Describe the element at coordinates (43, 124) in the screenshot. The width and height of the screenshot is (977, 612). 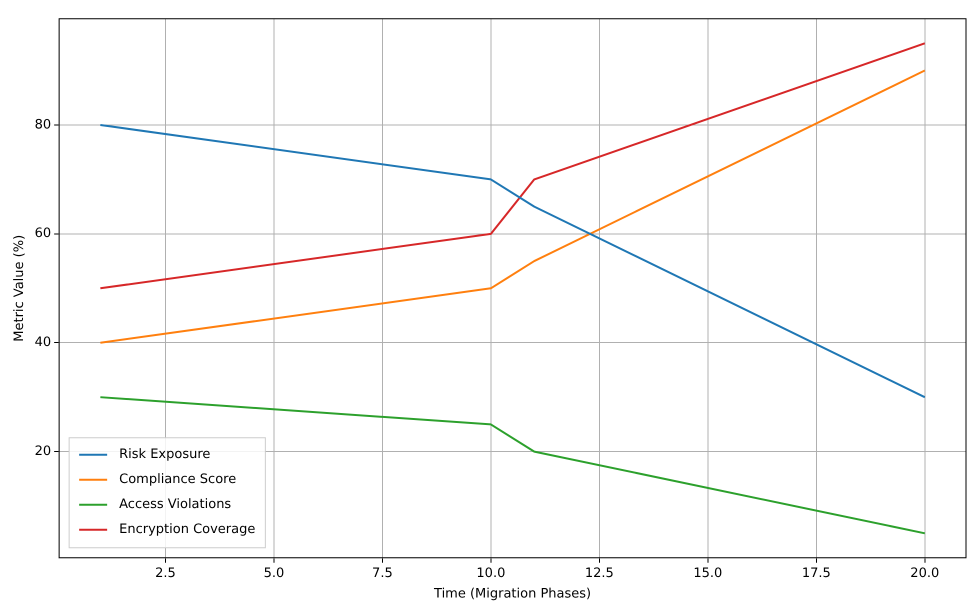
I see `y-tick-label: 80` at that location.